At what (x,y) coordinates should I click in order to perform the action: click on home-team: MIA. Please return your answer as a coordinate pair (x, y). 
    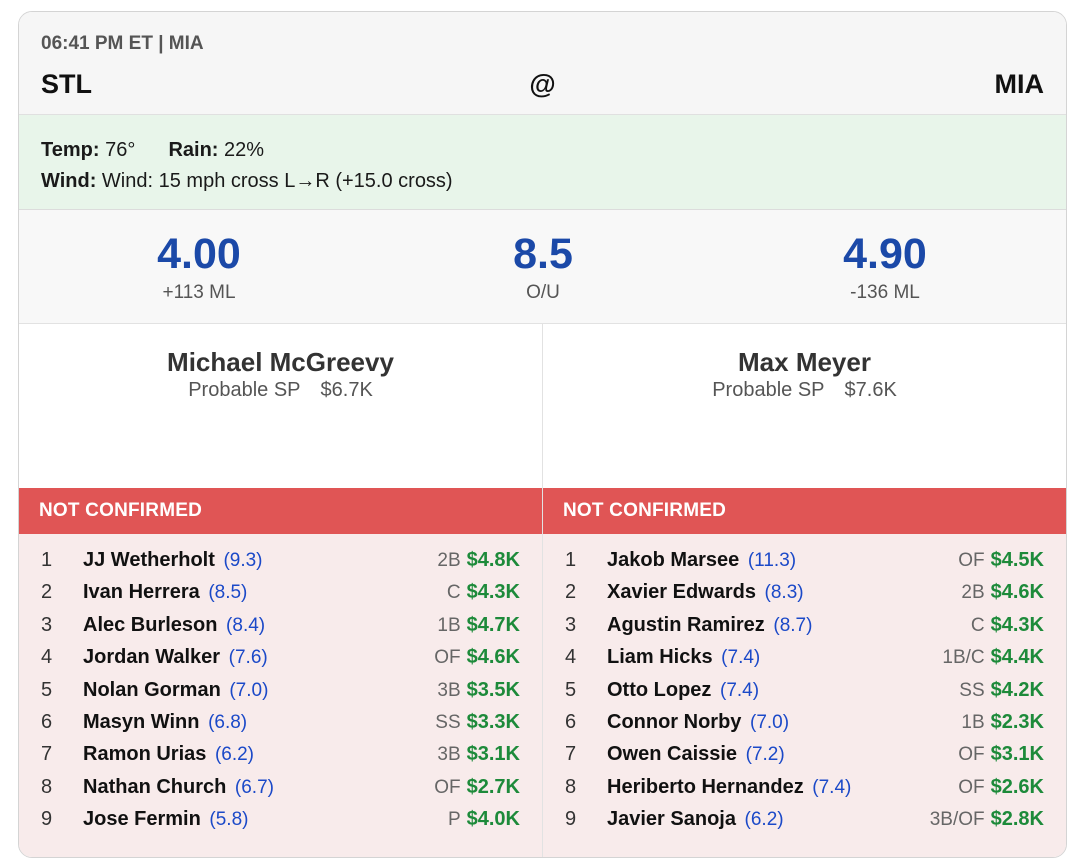
    Looking at the image, I should click on (1019, 84).